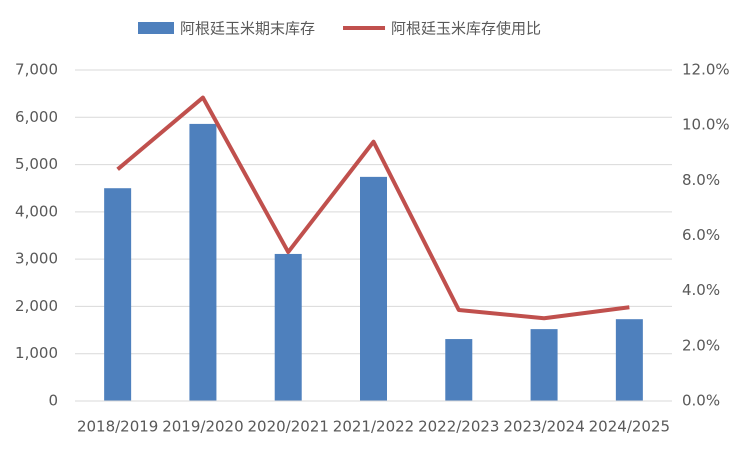  I want to click on x-tick-label: 2024/2025, so click(629, 427).